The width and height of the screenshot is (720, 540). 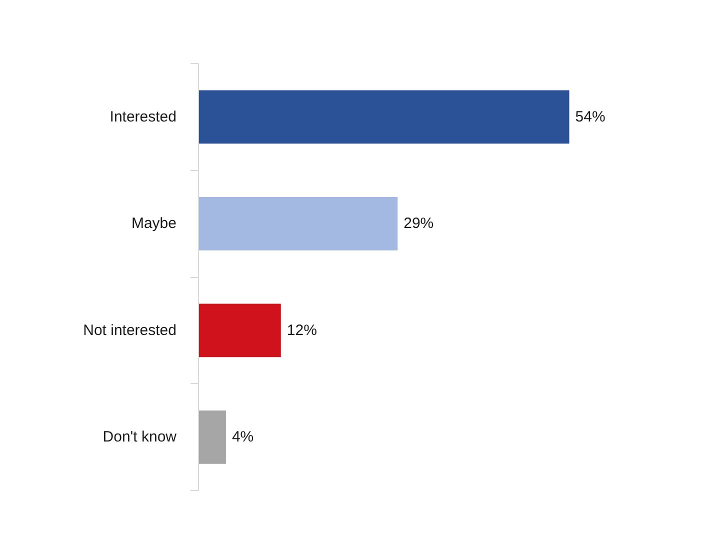 What do you see at coordinates (301, 330) in the screenshot?
I see `data-label: 12%` at bounding box center [301, 330].